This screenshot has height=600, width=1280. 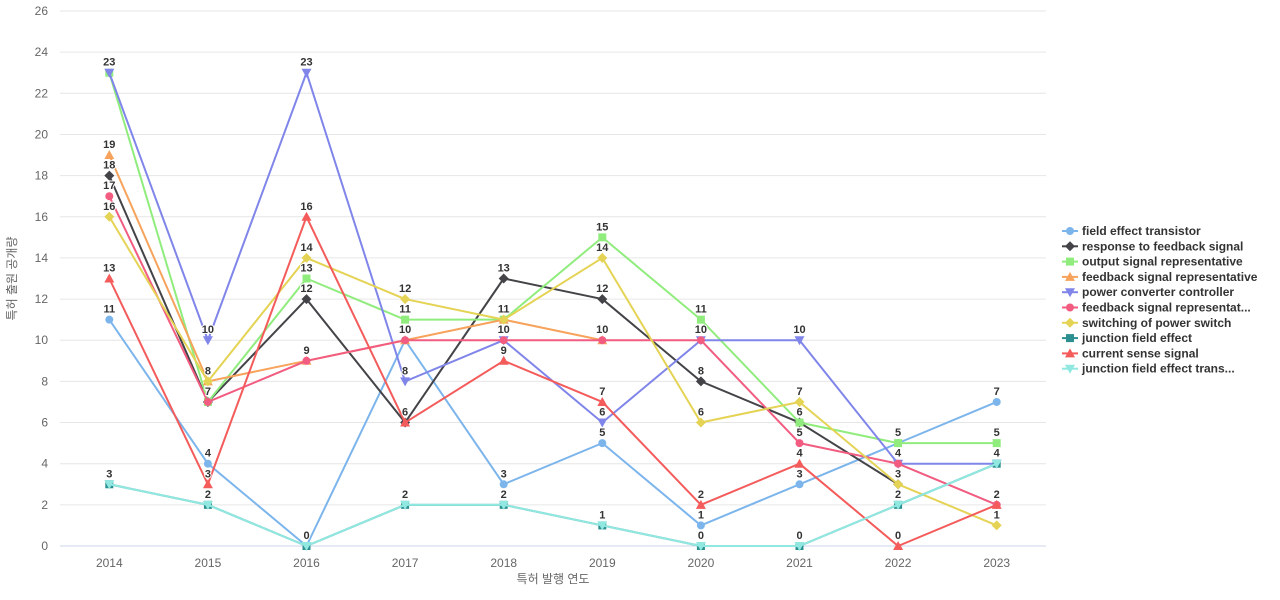 I want to click on y-axis-tick-label: 6, so click(x=44, y=423).